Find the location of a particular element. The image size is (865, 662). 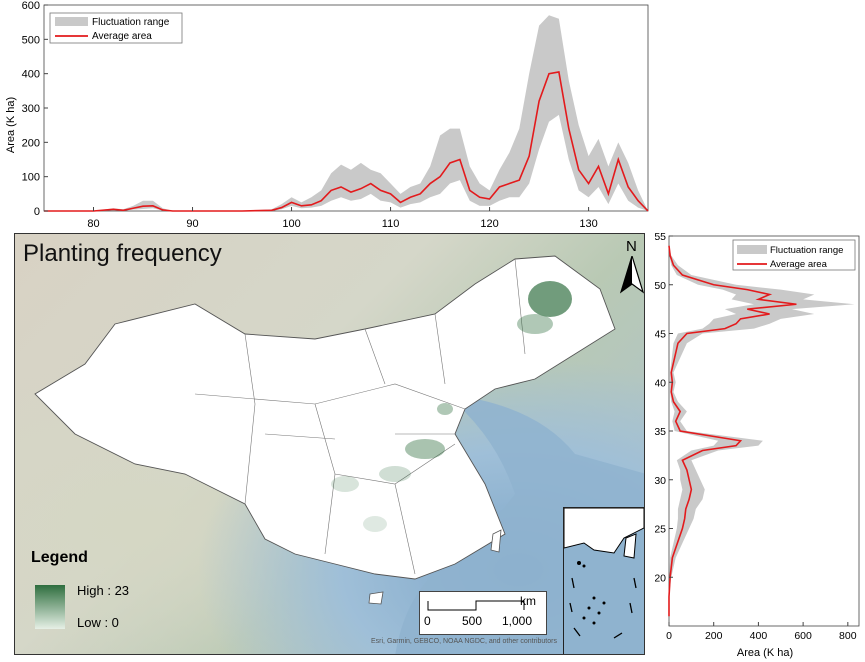

side-range-band is located at coordinates (762, 431).